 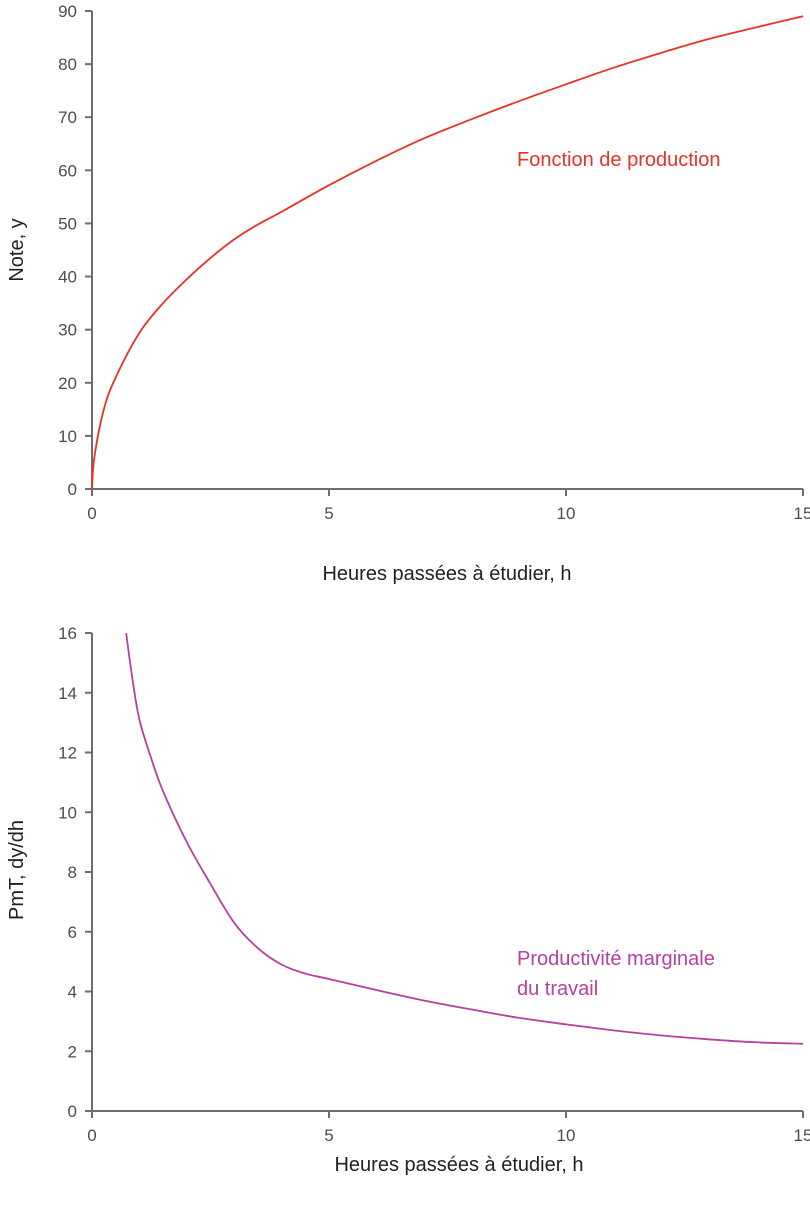 I want to click on y-tick-label: 12, so click(x=67, y=753).